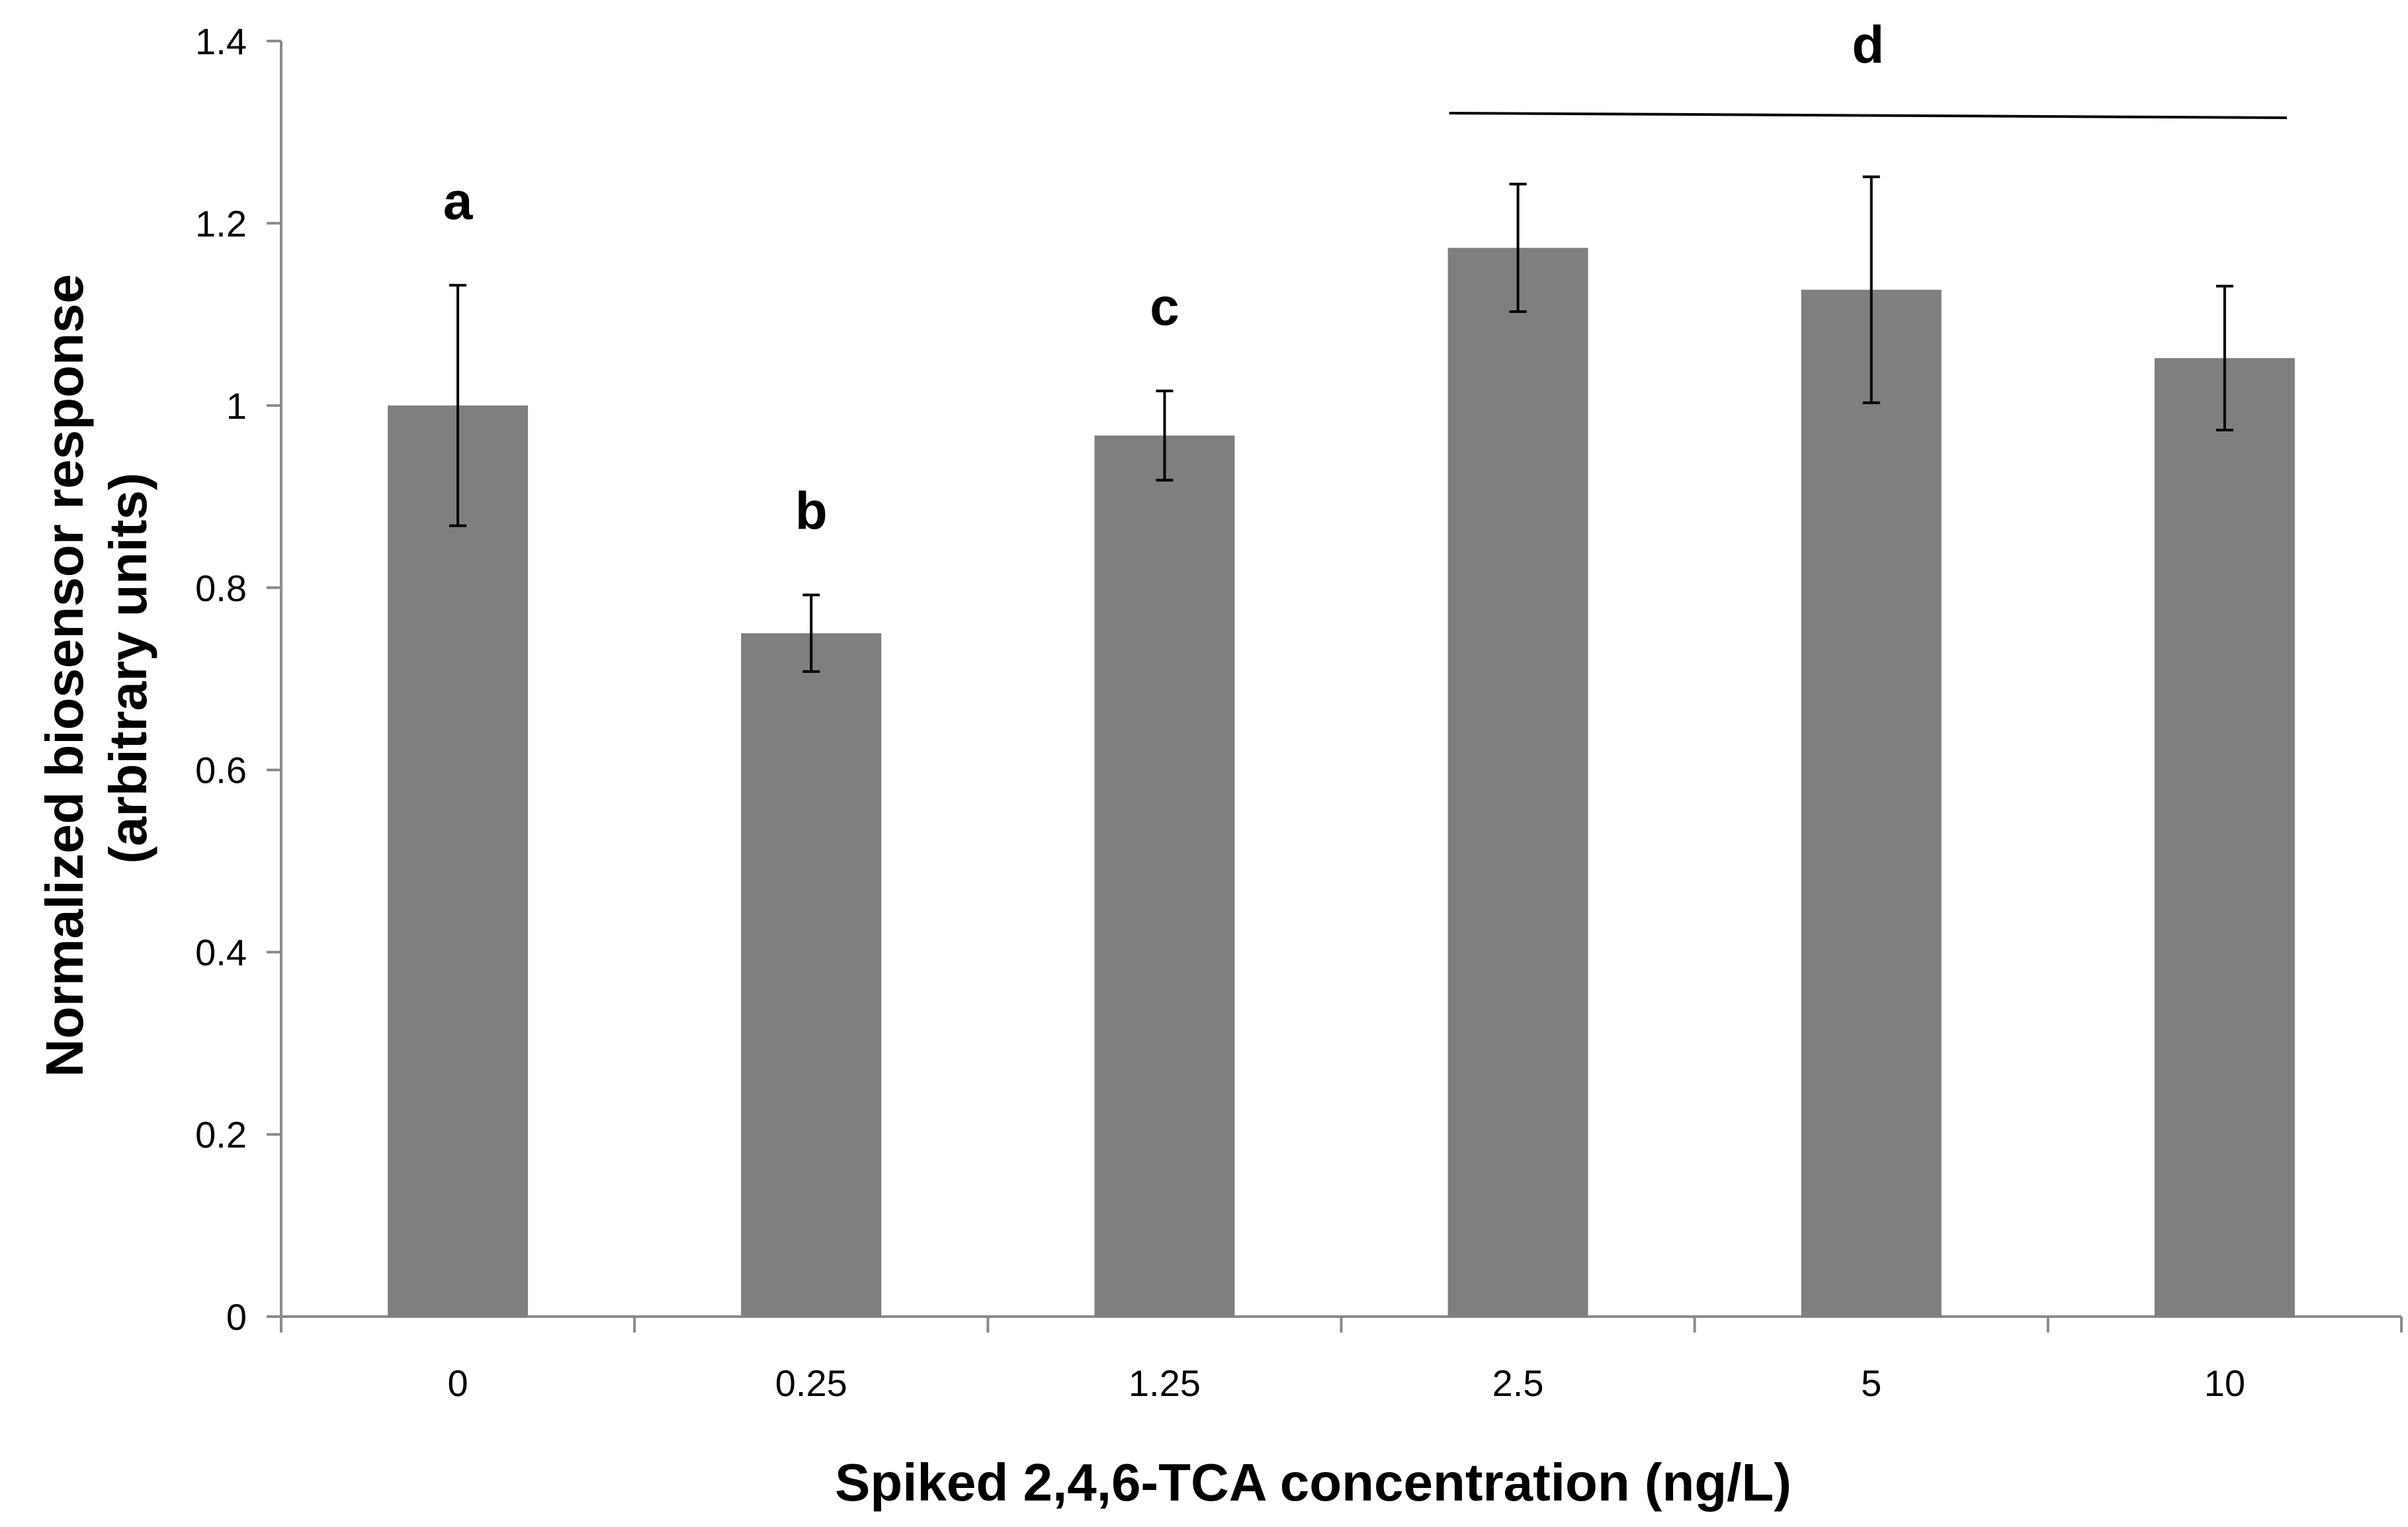 The height and width of the screenshot is (1527, 2408). I want to click on significance-label: a, so click(458, 200).